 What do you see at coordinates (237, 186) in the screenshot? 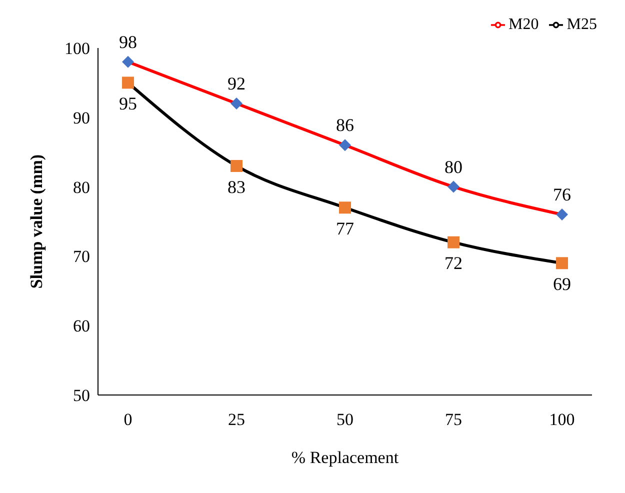
I see `data-label: 83` at bounding box center [237, 186].